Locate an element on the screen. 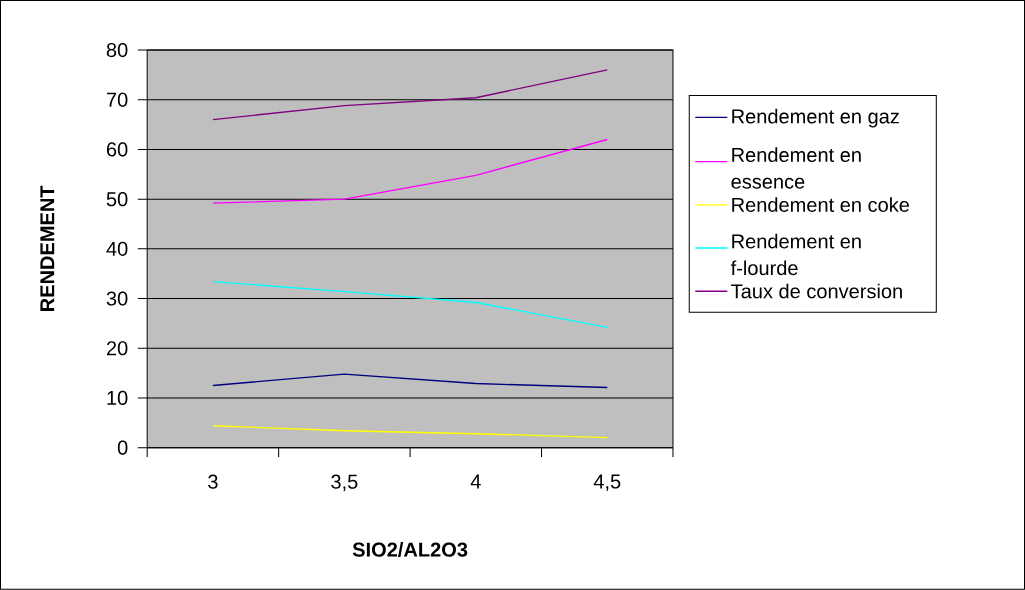 Image resolution: width=1025 pixels, height=590 pixels. legend-label: Rendement en essence is located at coordinates (796, 168).